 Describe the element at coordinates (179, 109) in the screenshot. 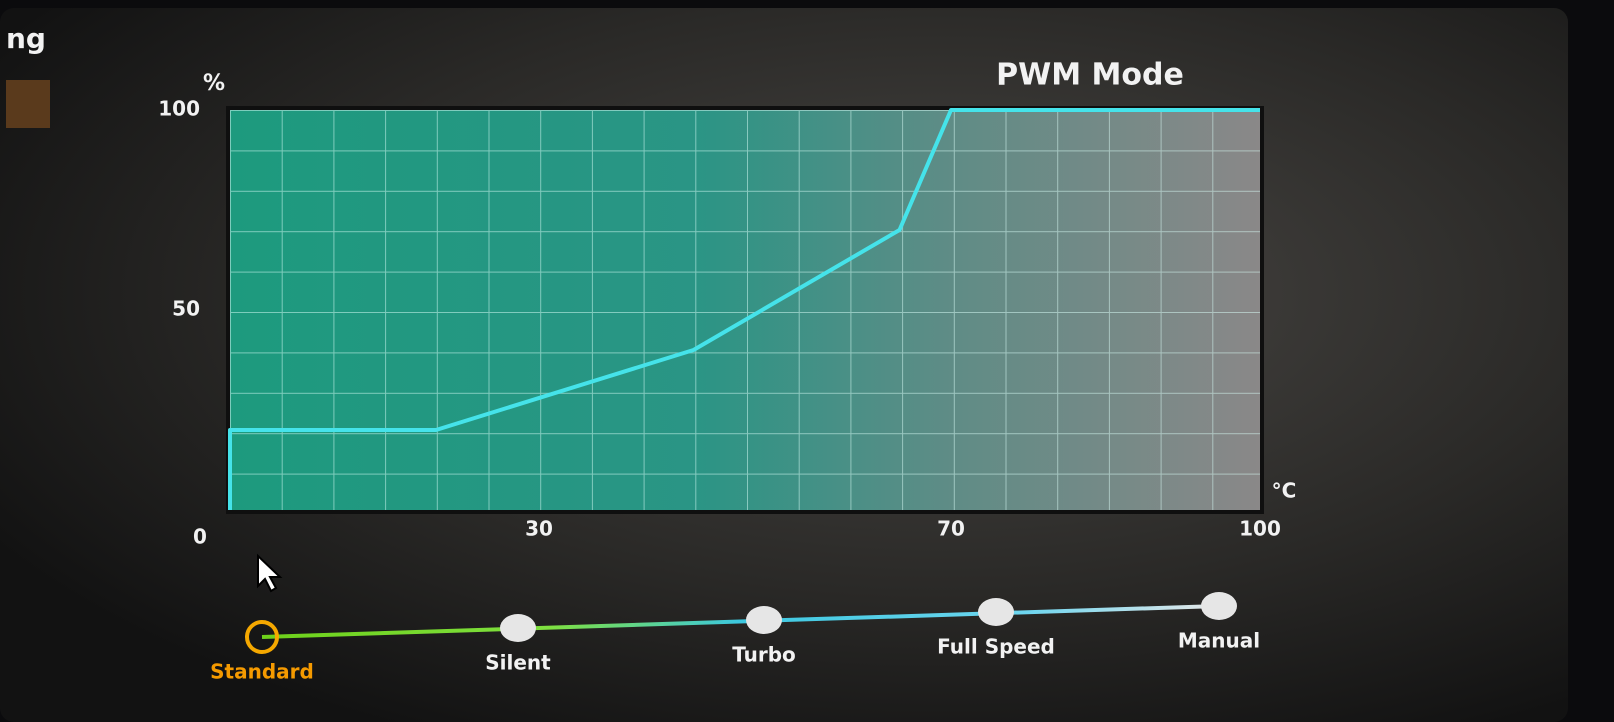

I see `y-tick-label: 100` at that location.